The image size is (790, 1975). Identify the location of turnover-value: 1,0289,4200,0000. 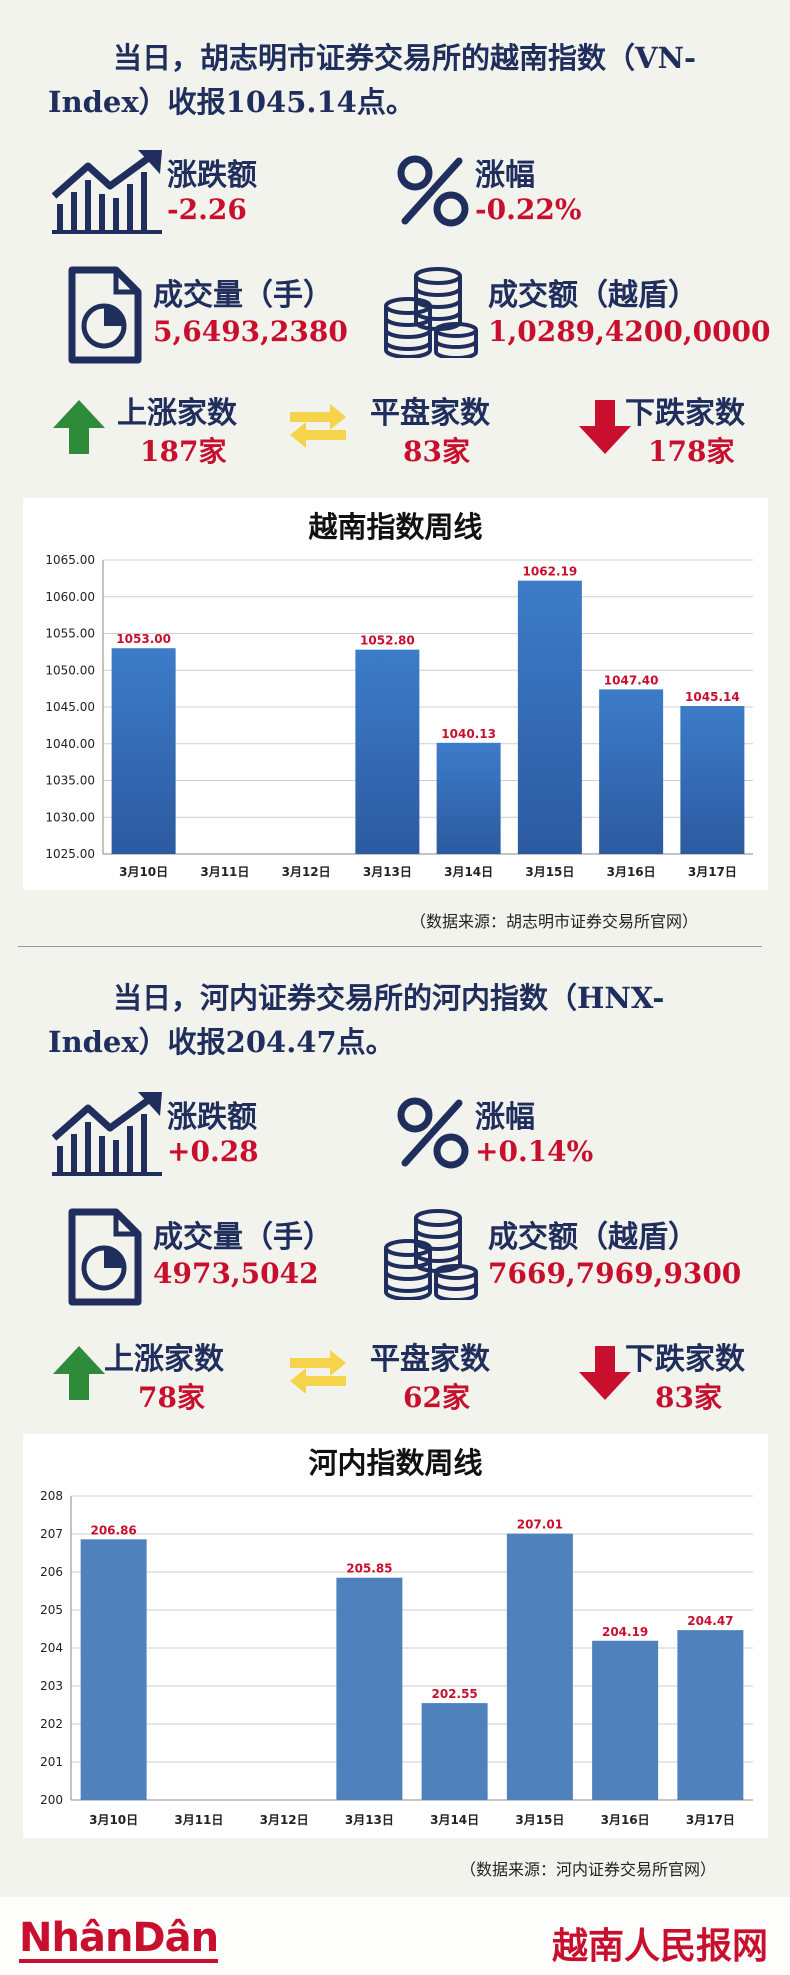
(629, 331).